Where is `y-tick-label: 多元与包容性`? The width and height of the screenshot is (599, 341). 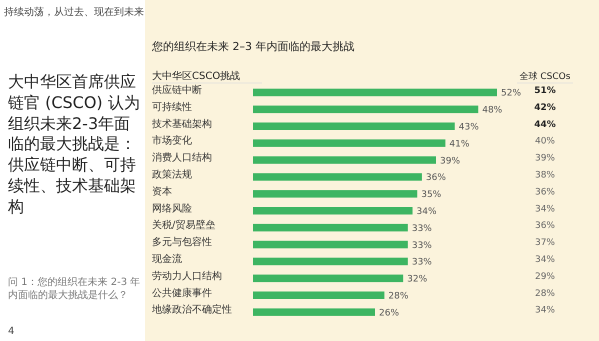 y-tick-label: 多元与包容性 is located at coordinates (182, 242).